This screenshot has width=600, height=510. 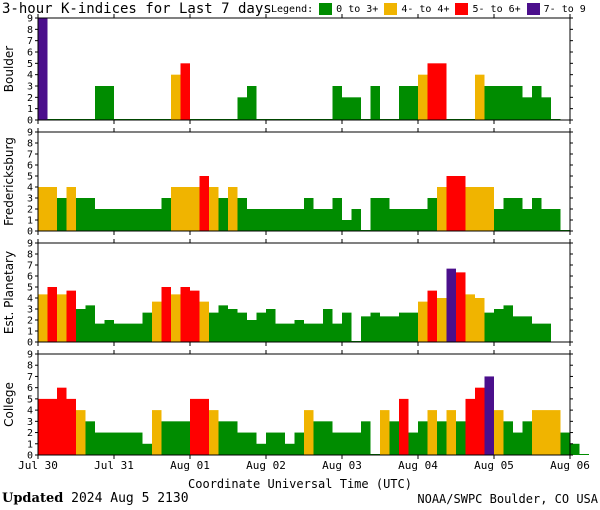 I want to click on chart-title: 3-hour K-indices for Last 7 days, so click(x=137, y=9).